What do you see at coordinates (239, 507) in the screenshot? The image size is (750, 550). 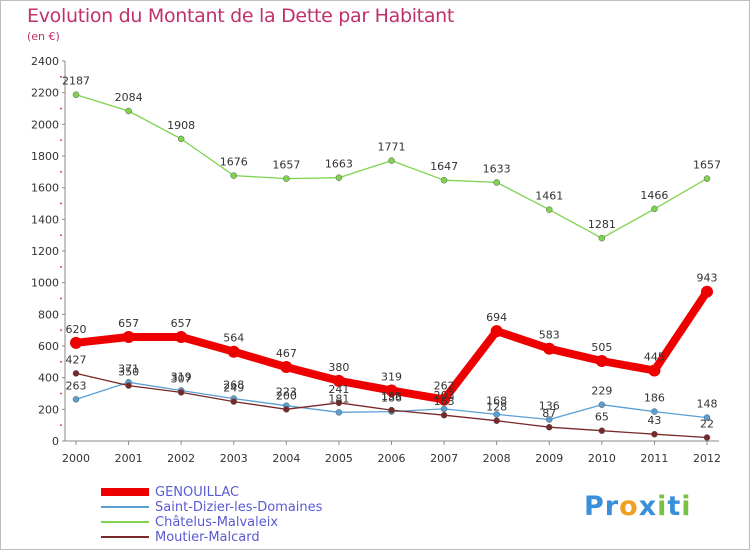 I see `legend-label: Saint-Dizier-les-Domaines` at bounding box center [239, 507].